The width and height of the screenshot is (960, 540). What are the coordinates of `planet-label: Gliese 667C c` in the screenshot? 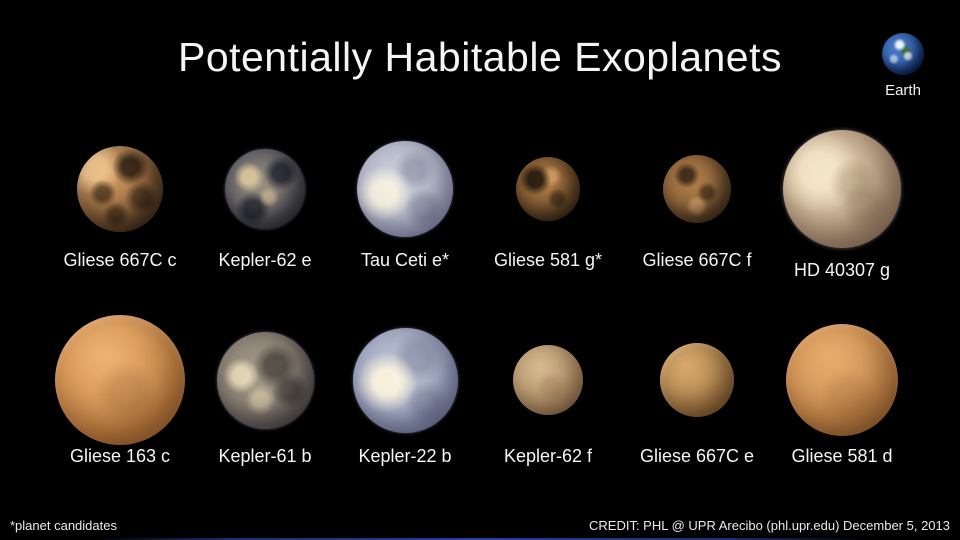 It's located at (120, 260).